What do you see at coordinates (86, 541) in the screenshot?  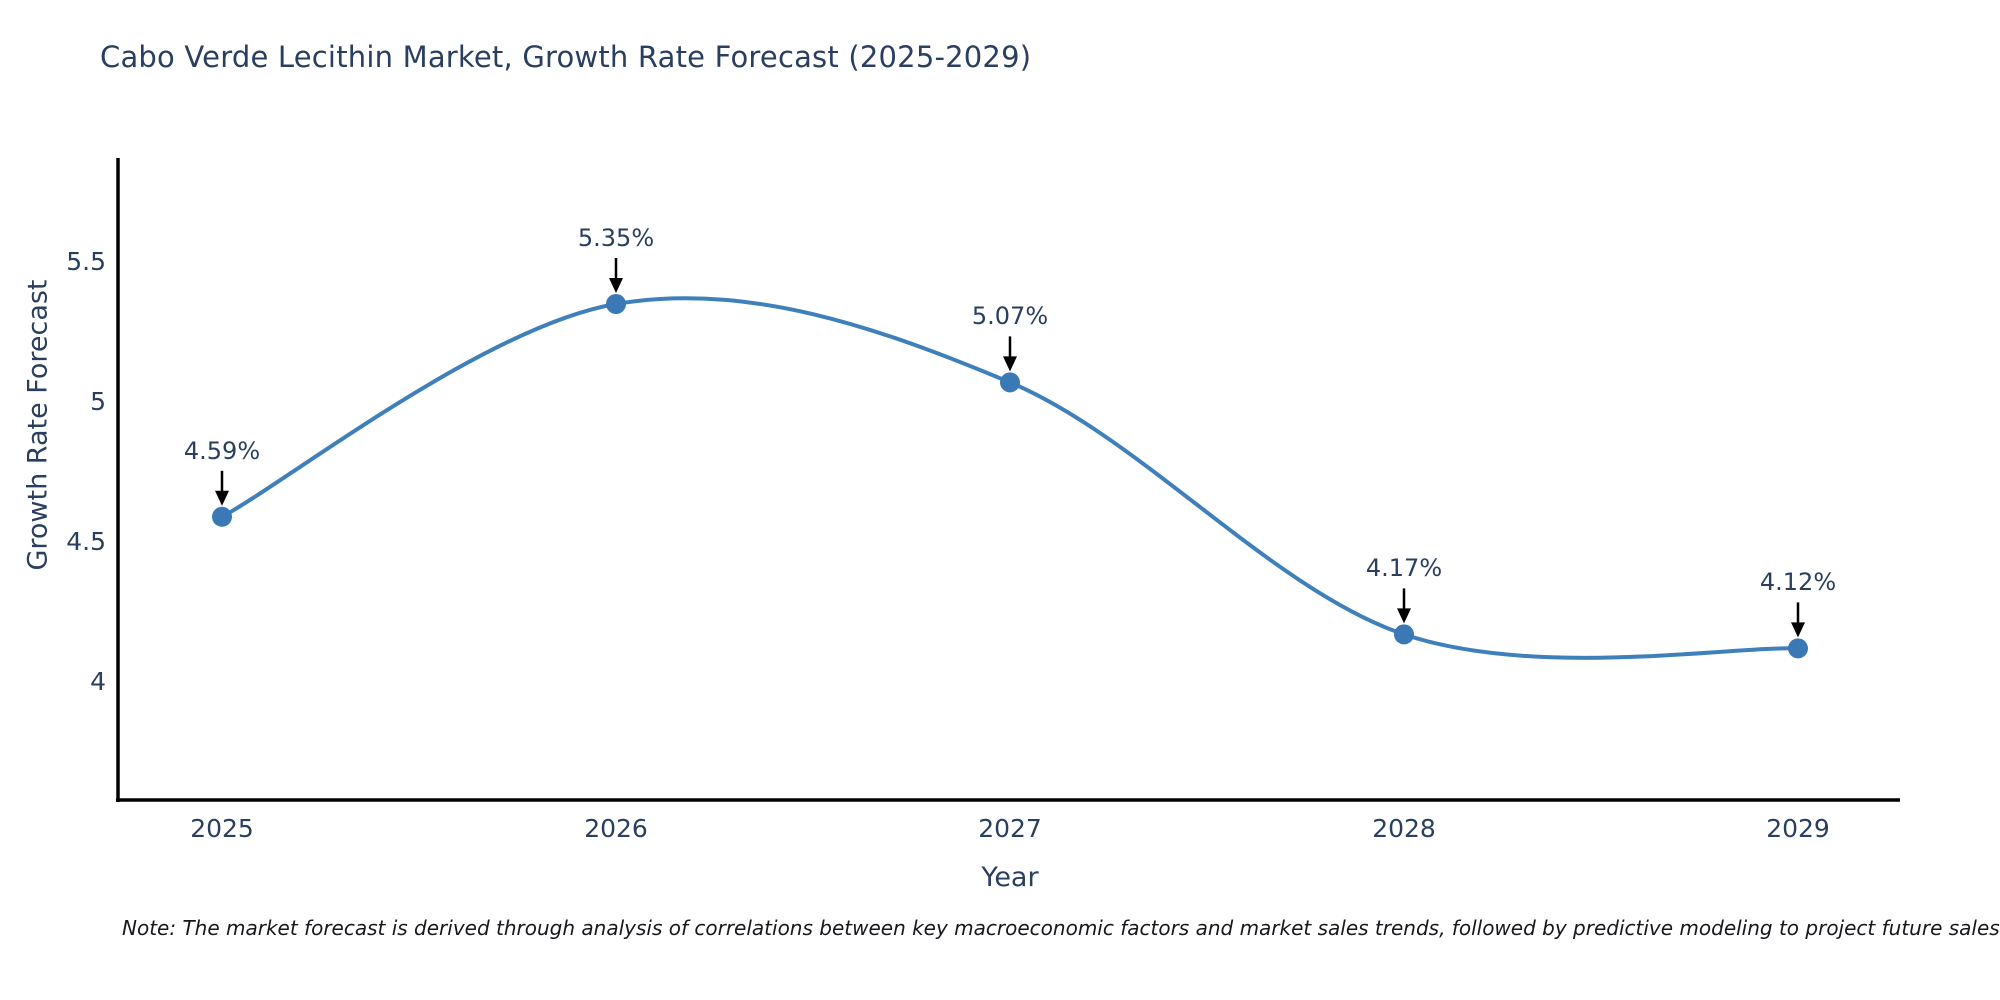 I see `y-tick-label-4.5: 4.5` at bounding box center [86, 541].